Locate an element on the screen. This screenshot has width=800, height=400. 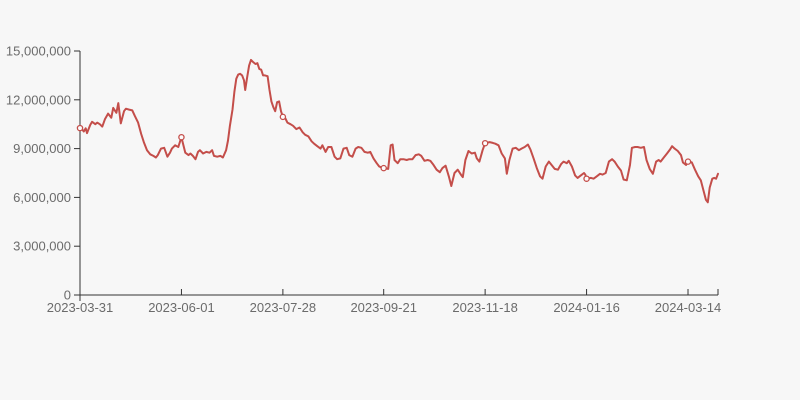
x-tick-label: 2023-07-28 is located at coordinates (283, 307).